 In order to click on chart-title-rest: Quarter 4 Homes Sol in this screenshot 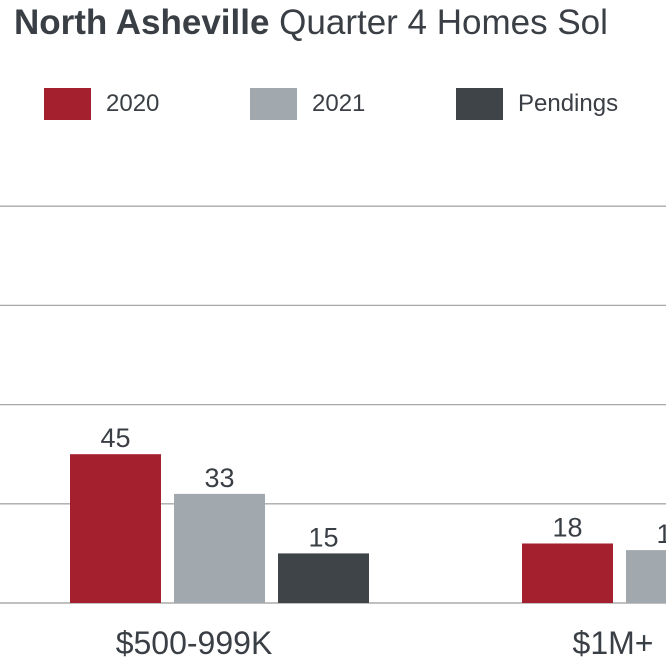, I will do `click(443, 22)`.